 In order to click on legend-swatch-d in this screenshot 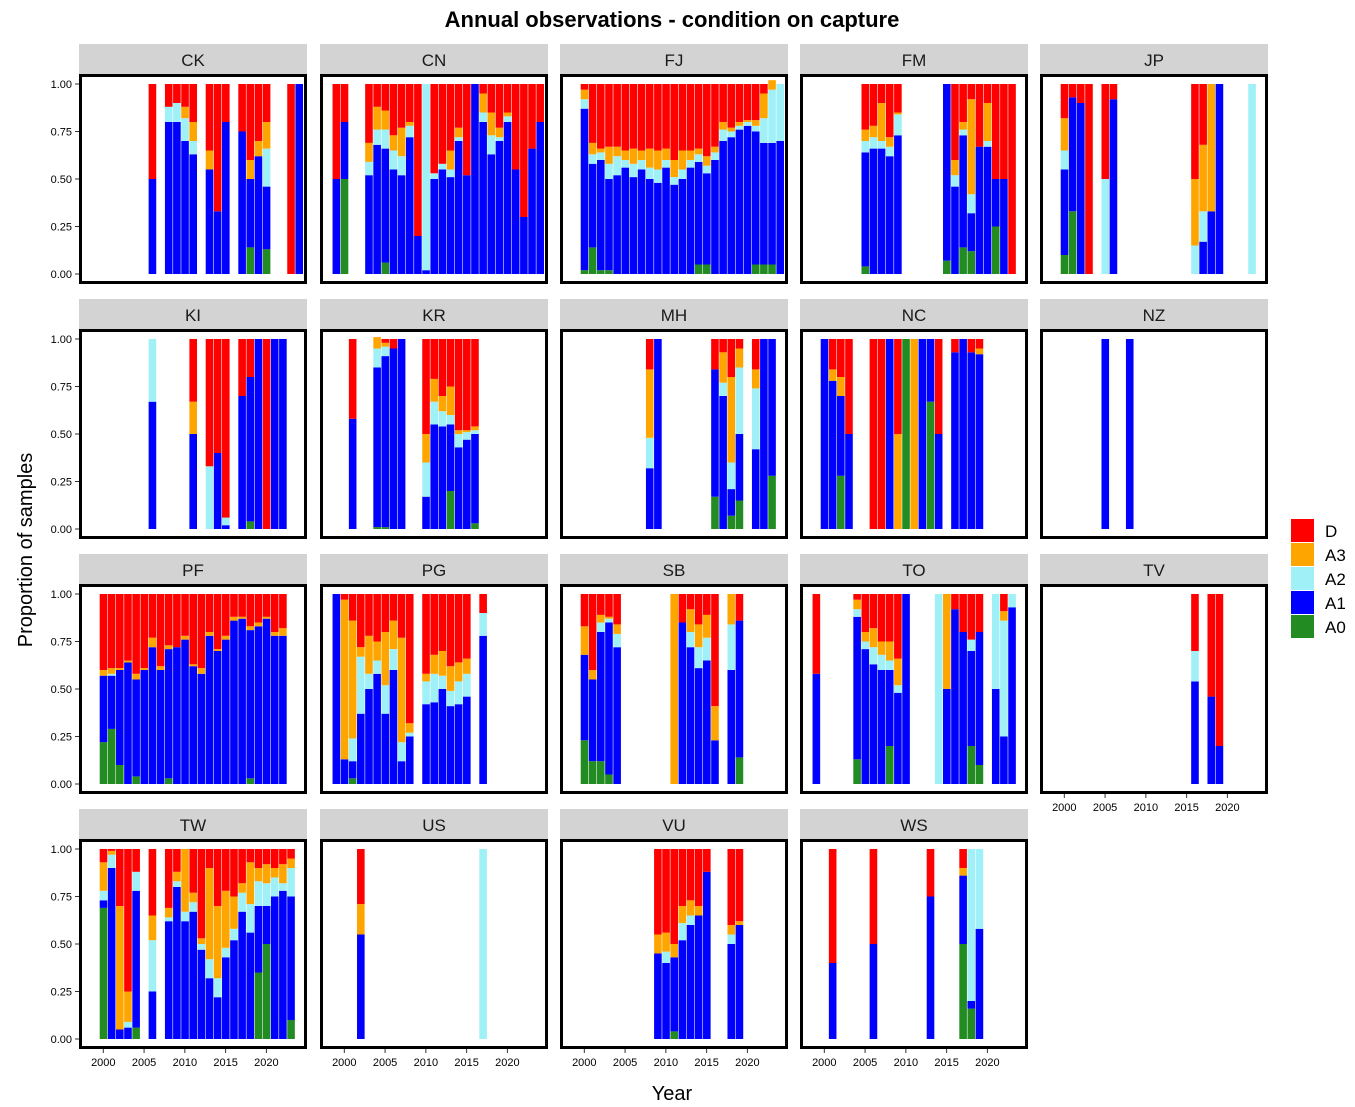, I will do `click(1302, 530)`.